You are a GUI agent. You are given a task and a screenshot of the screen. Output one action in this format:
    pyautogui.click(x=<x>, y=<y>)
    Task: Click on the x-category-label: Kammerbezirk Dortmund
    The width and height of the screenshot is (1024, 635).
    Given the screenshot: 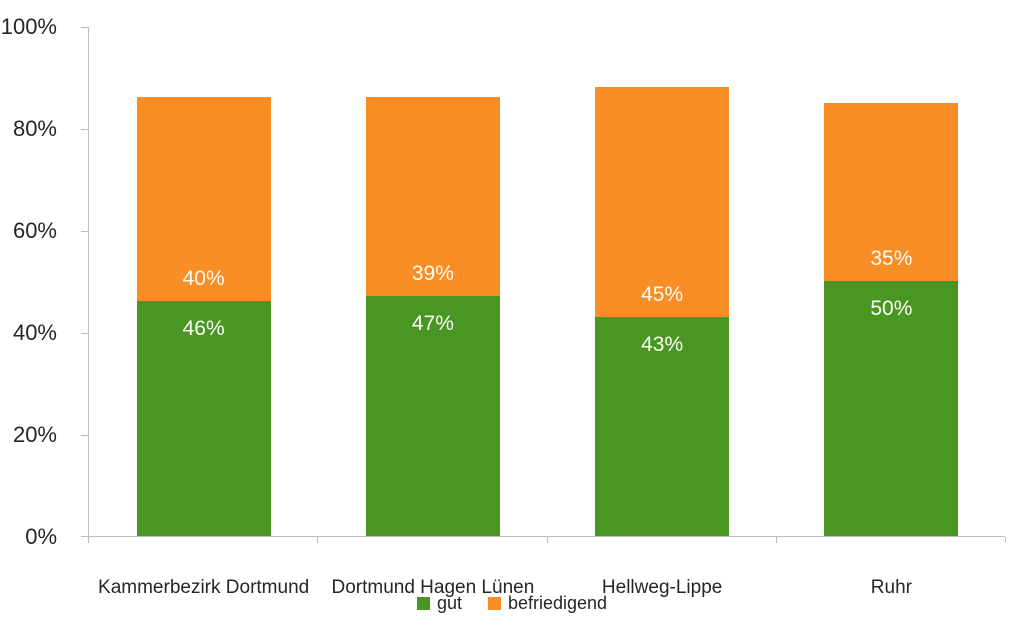 What is the action you would take?
    pyautogui.click(x=204, y=587)
    